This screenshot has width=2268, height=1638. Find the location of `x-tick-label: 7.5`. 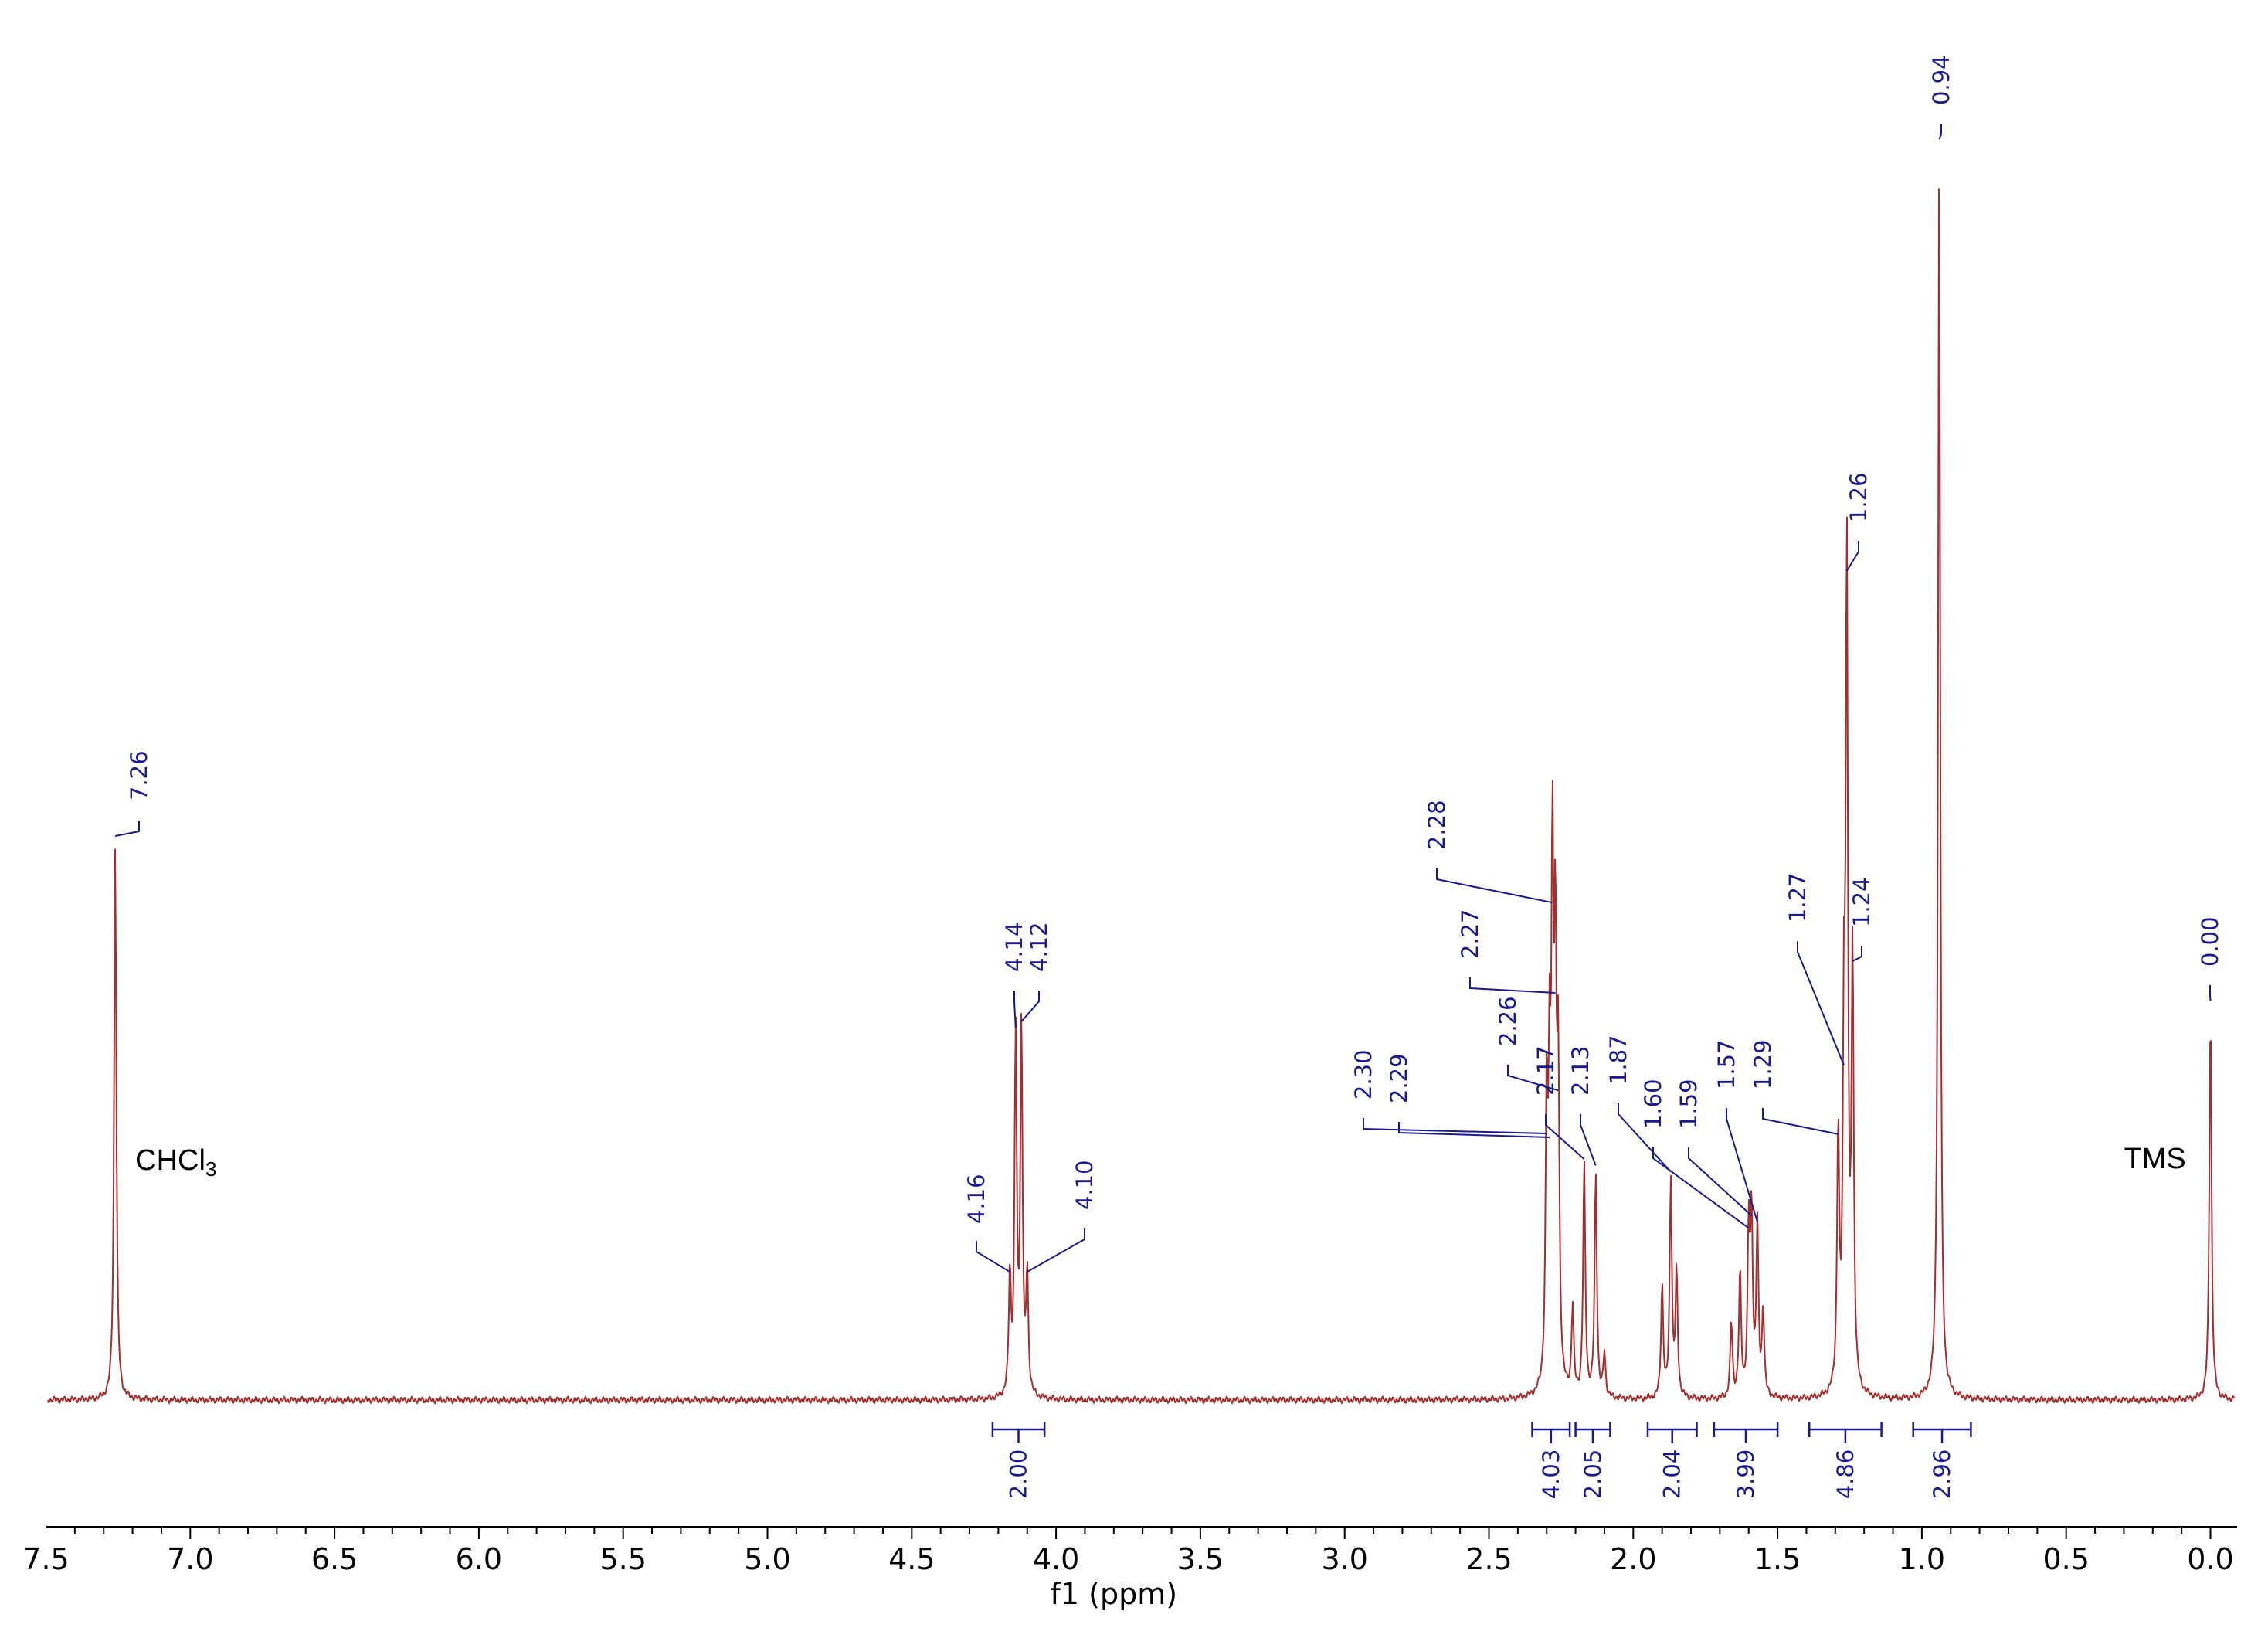

x-tick-label: 7.5 is located at coordinates (45, 1559).